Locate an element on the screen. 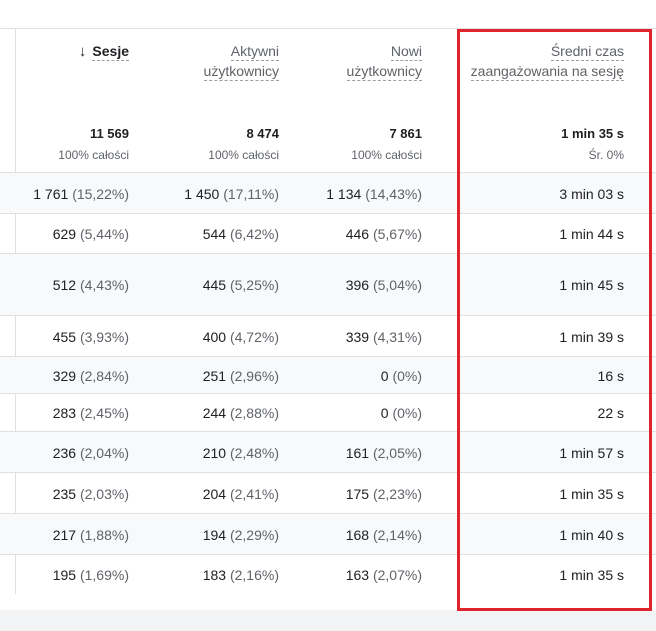 This screenshot has height=631, width=656. sessions-cell-value: 235 is located at coordinates (64, 493).